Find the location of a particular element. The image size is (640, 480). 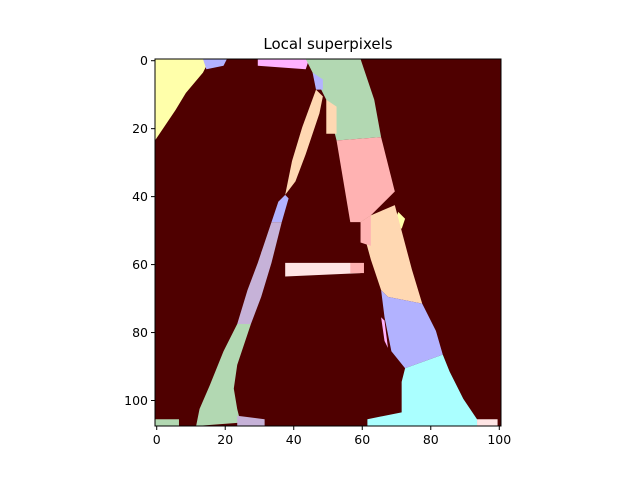

y-tick-label-2: 40 is located at coordinates (140, 196).